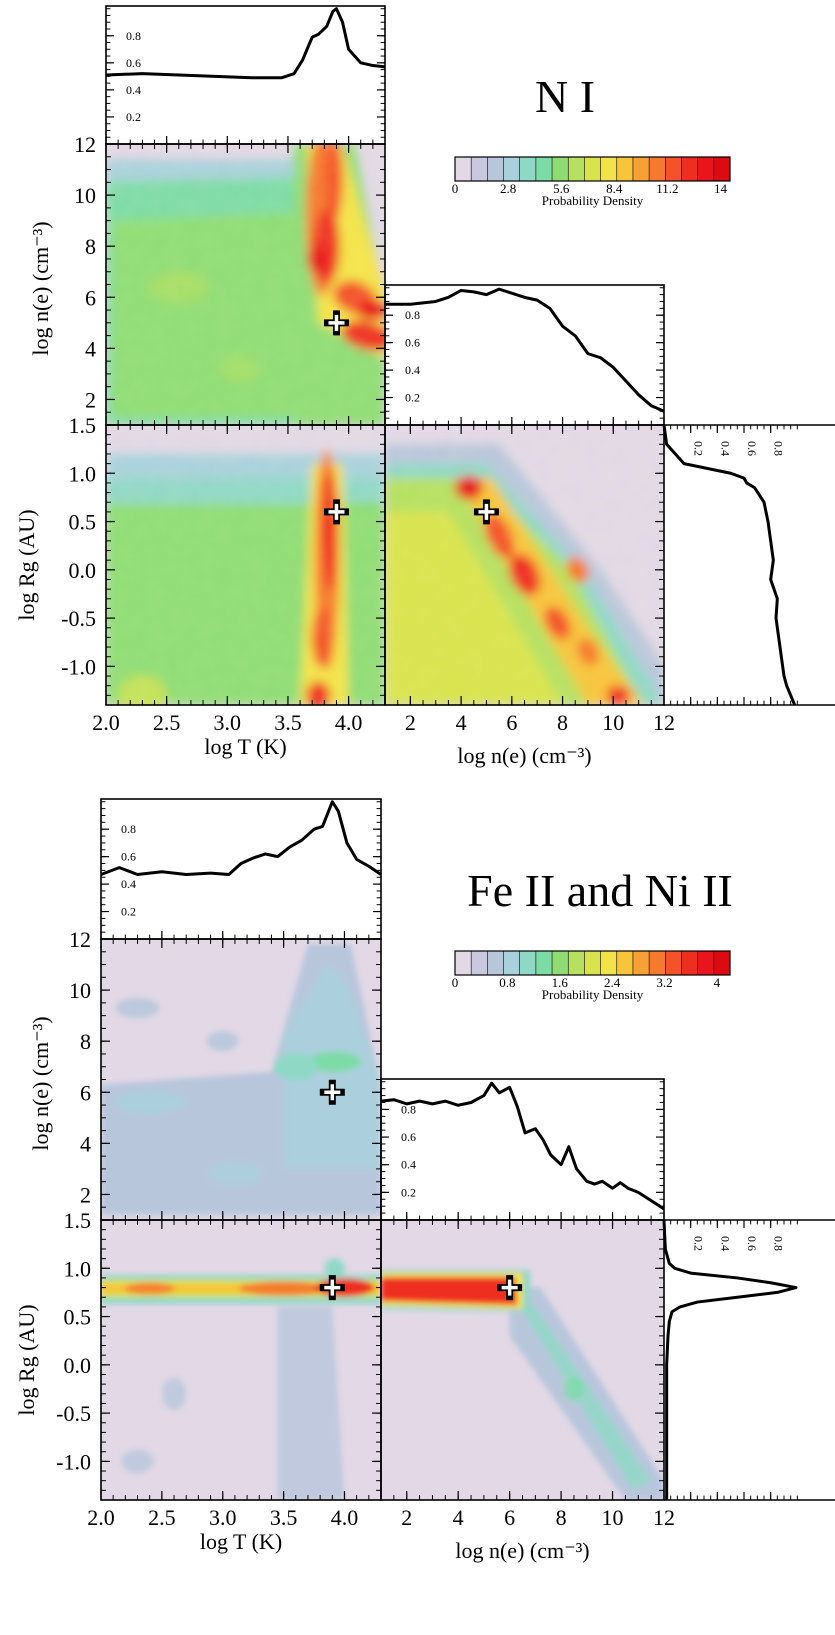 The image size is (835, 1635). What do you see at coordinates (241, 838) in the screenshot?
I see `marginal-T-curve` at bounding box center [241, 838].